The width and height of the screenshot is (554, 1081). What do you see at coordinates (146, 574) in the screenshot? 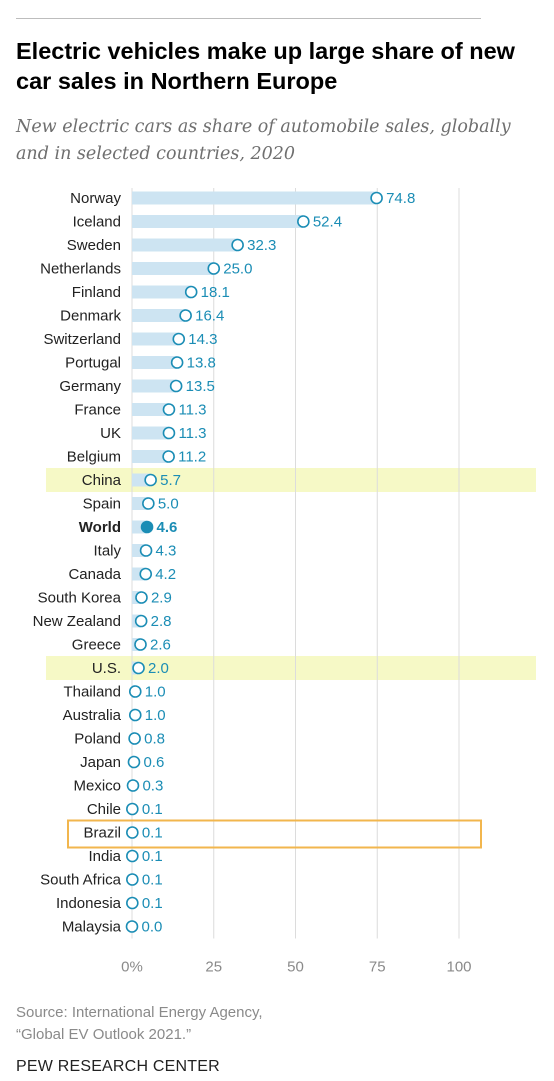
I see `dot-canada` at bounding box center [146, 574].